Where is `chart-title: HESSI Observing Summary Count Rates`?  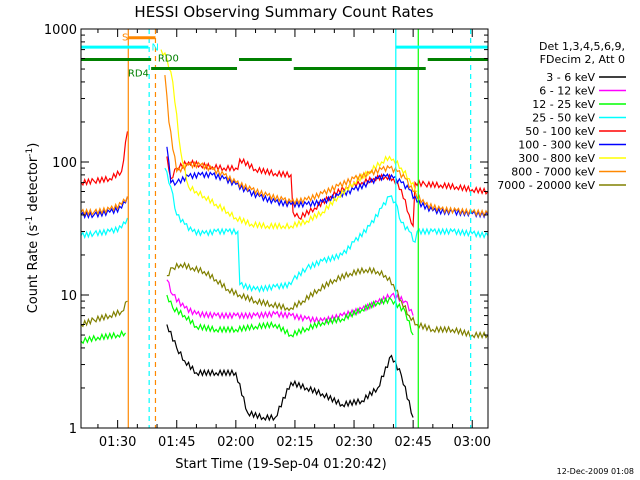 chart-title: HESSI Observing Summary Count Rates is located at coordinates (283, 12).